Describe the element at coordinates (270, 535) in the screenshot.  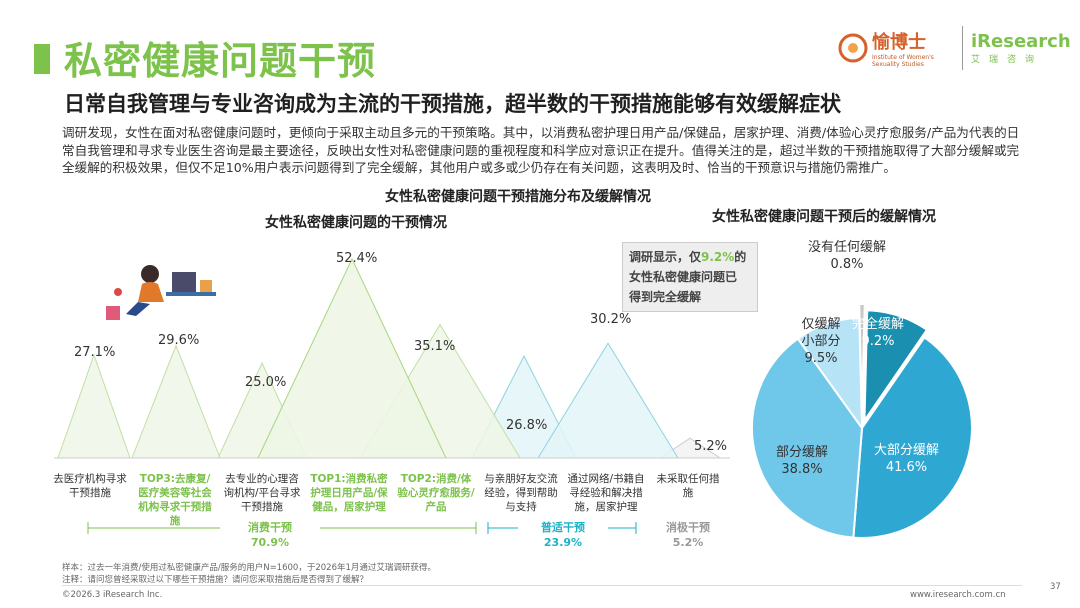
I see `group-consumption: 消费干预 70.9%` at that location.